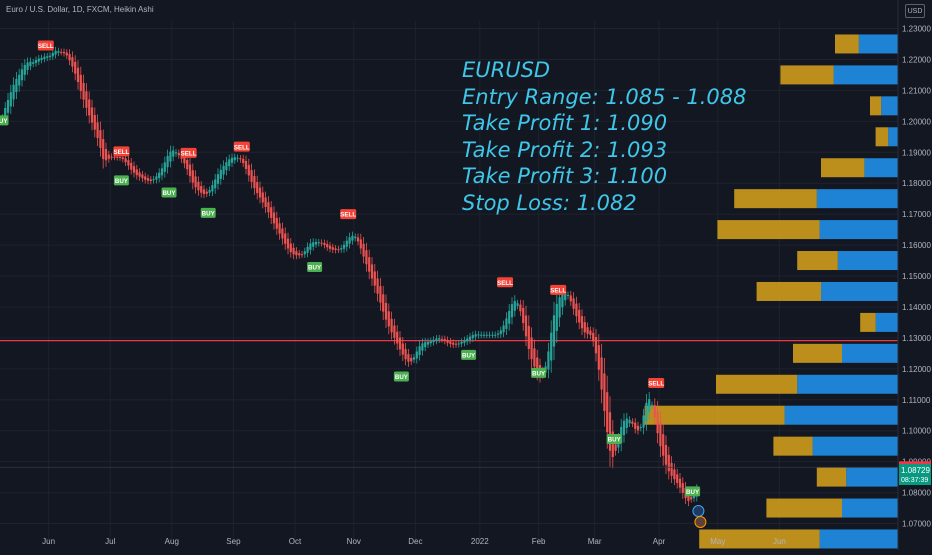 This screenshot has width=932, height=555. What do you see at coordinates (916, 152) in the screenshot?
I see `price-tick-label: 1.19000` at bounding box center [916, 152].